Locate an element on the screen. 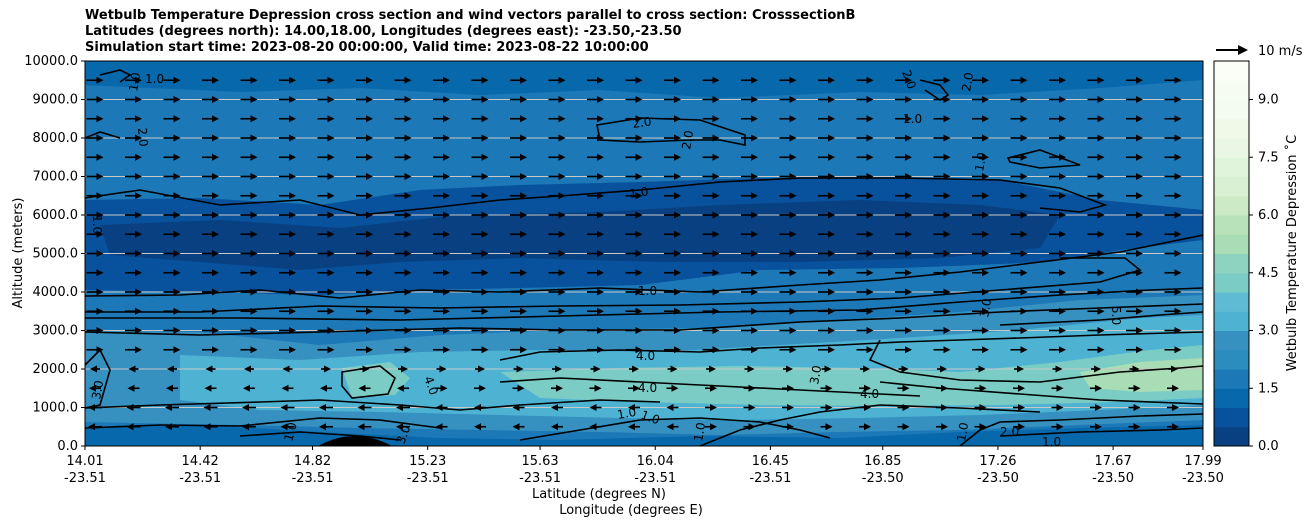  x-tick-label-lat: 17.26 is located at coordinates (997, 461).